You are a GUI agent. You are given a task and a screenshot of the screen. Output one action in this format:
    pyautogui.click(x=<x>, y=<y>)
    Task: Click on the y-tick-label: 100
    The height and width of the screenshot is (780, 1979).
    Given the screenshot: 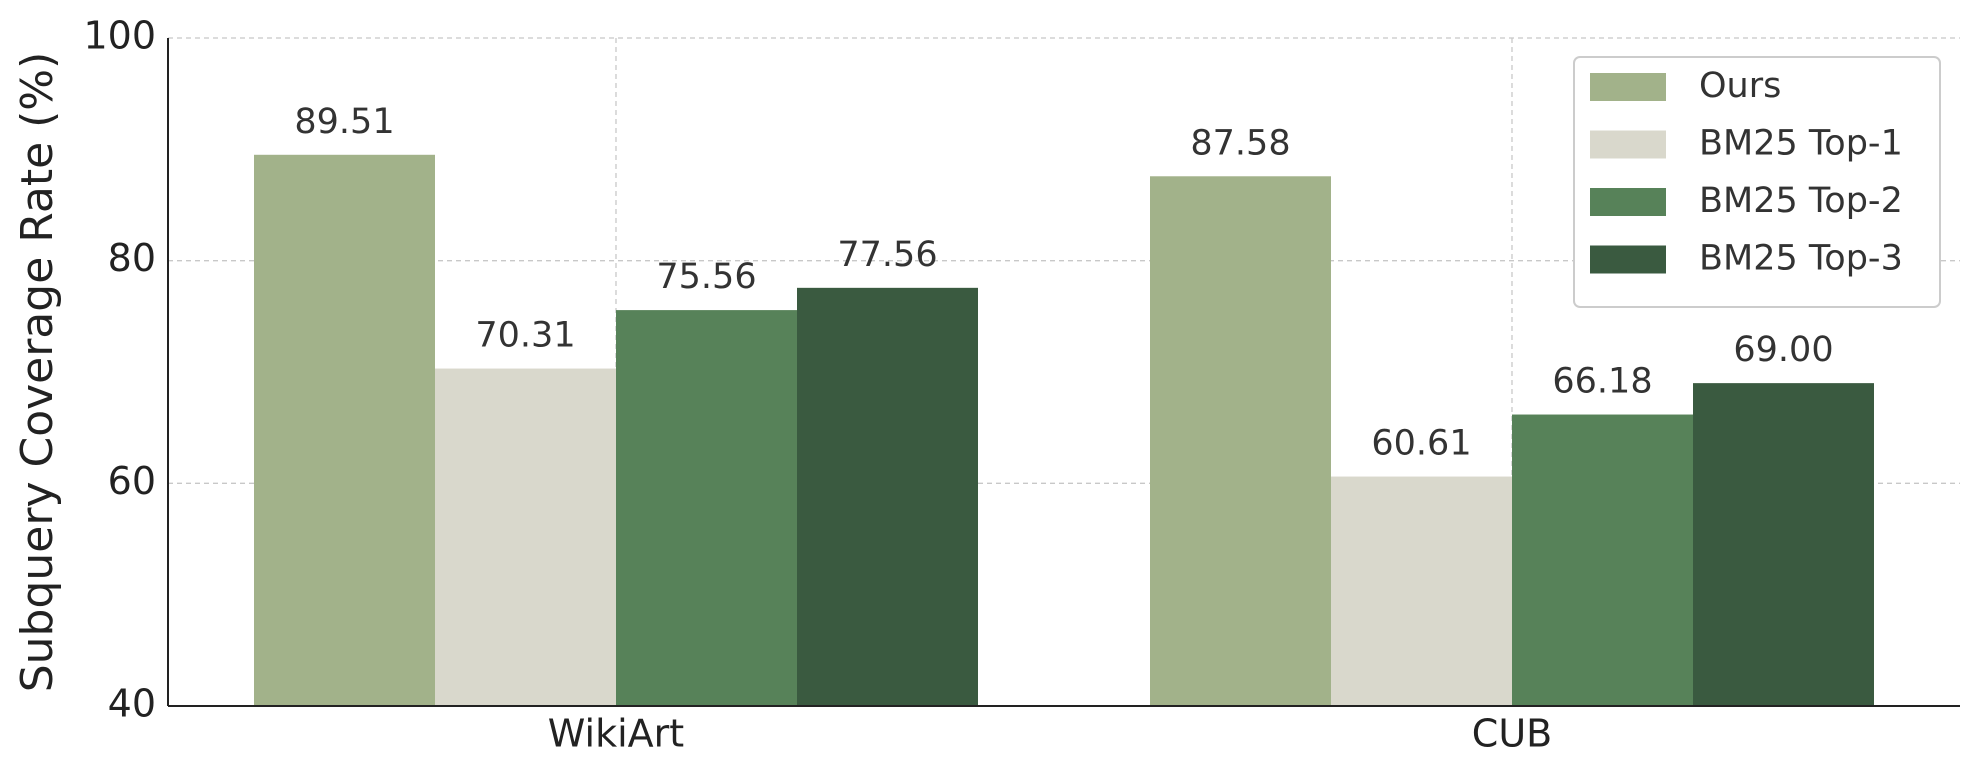 What is the action you would take?
    pyautogui.click(x=119, y=36)
    